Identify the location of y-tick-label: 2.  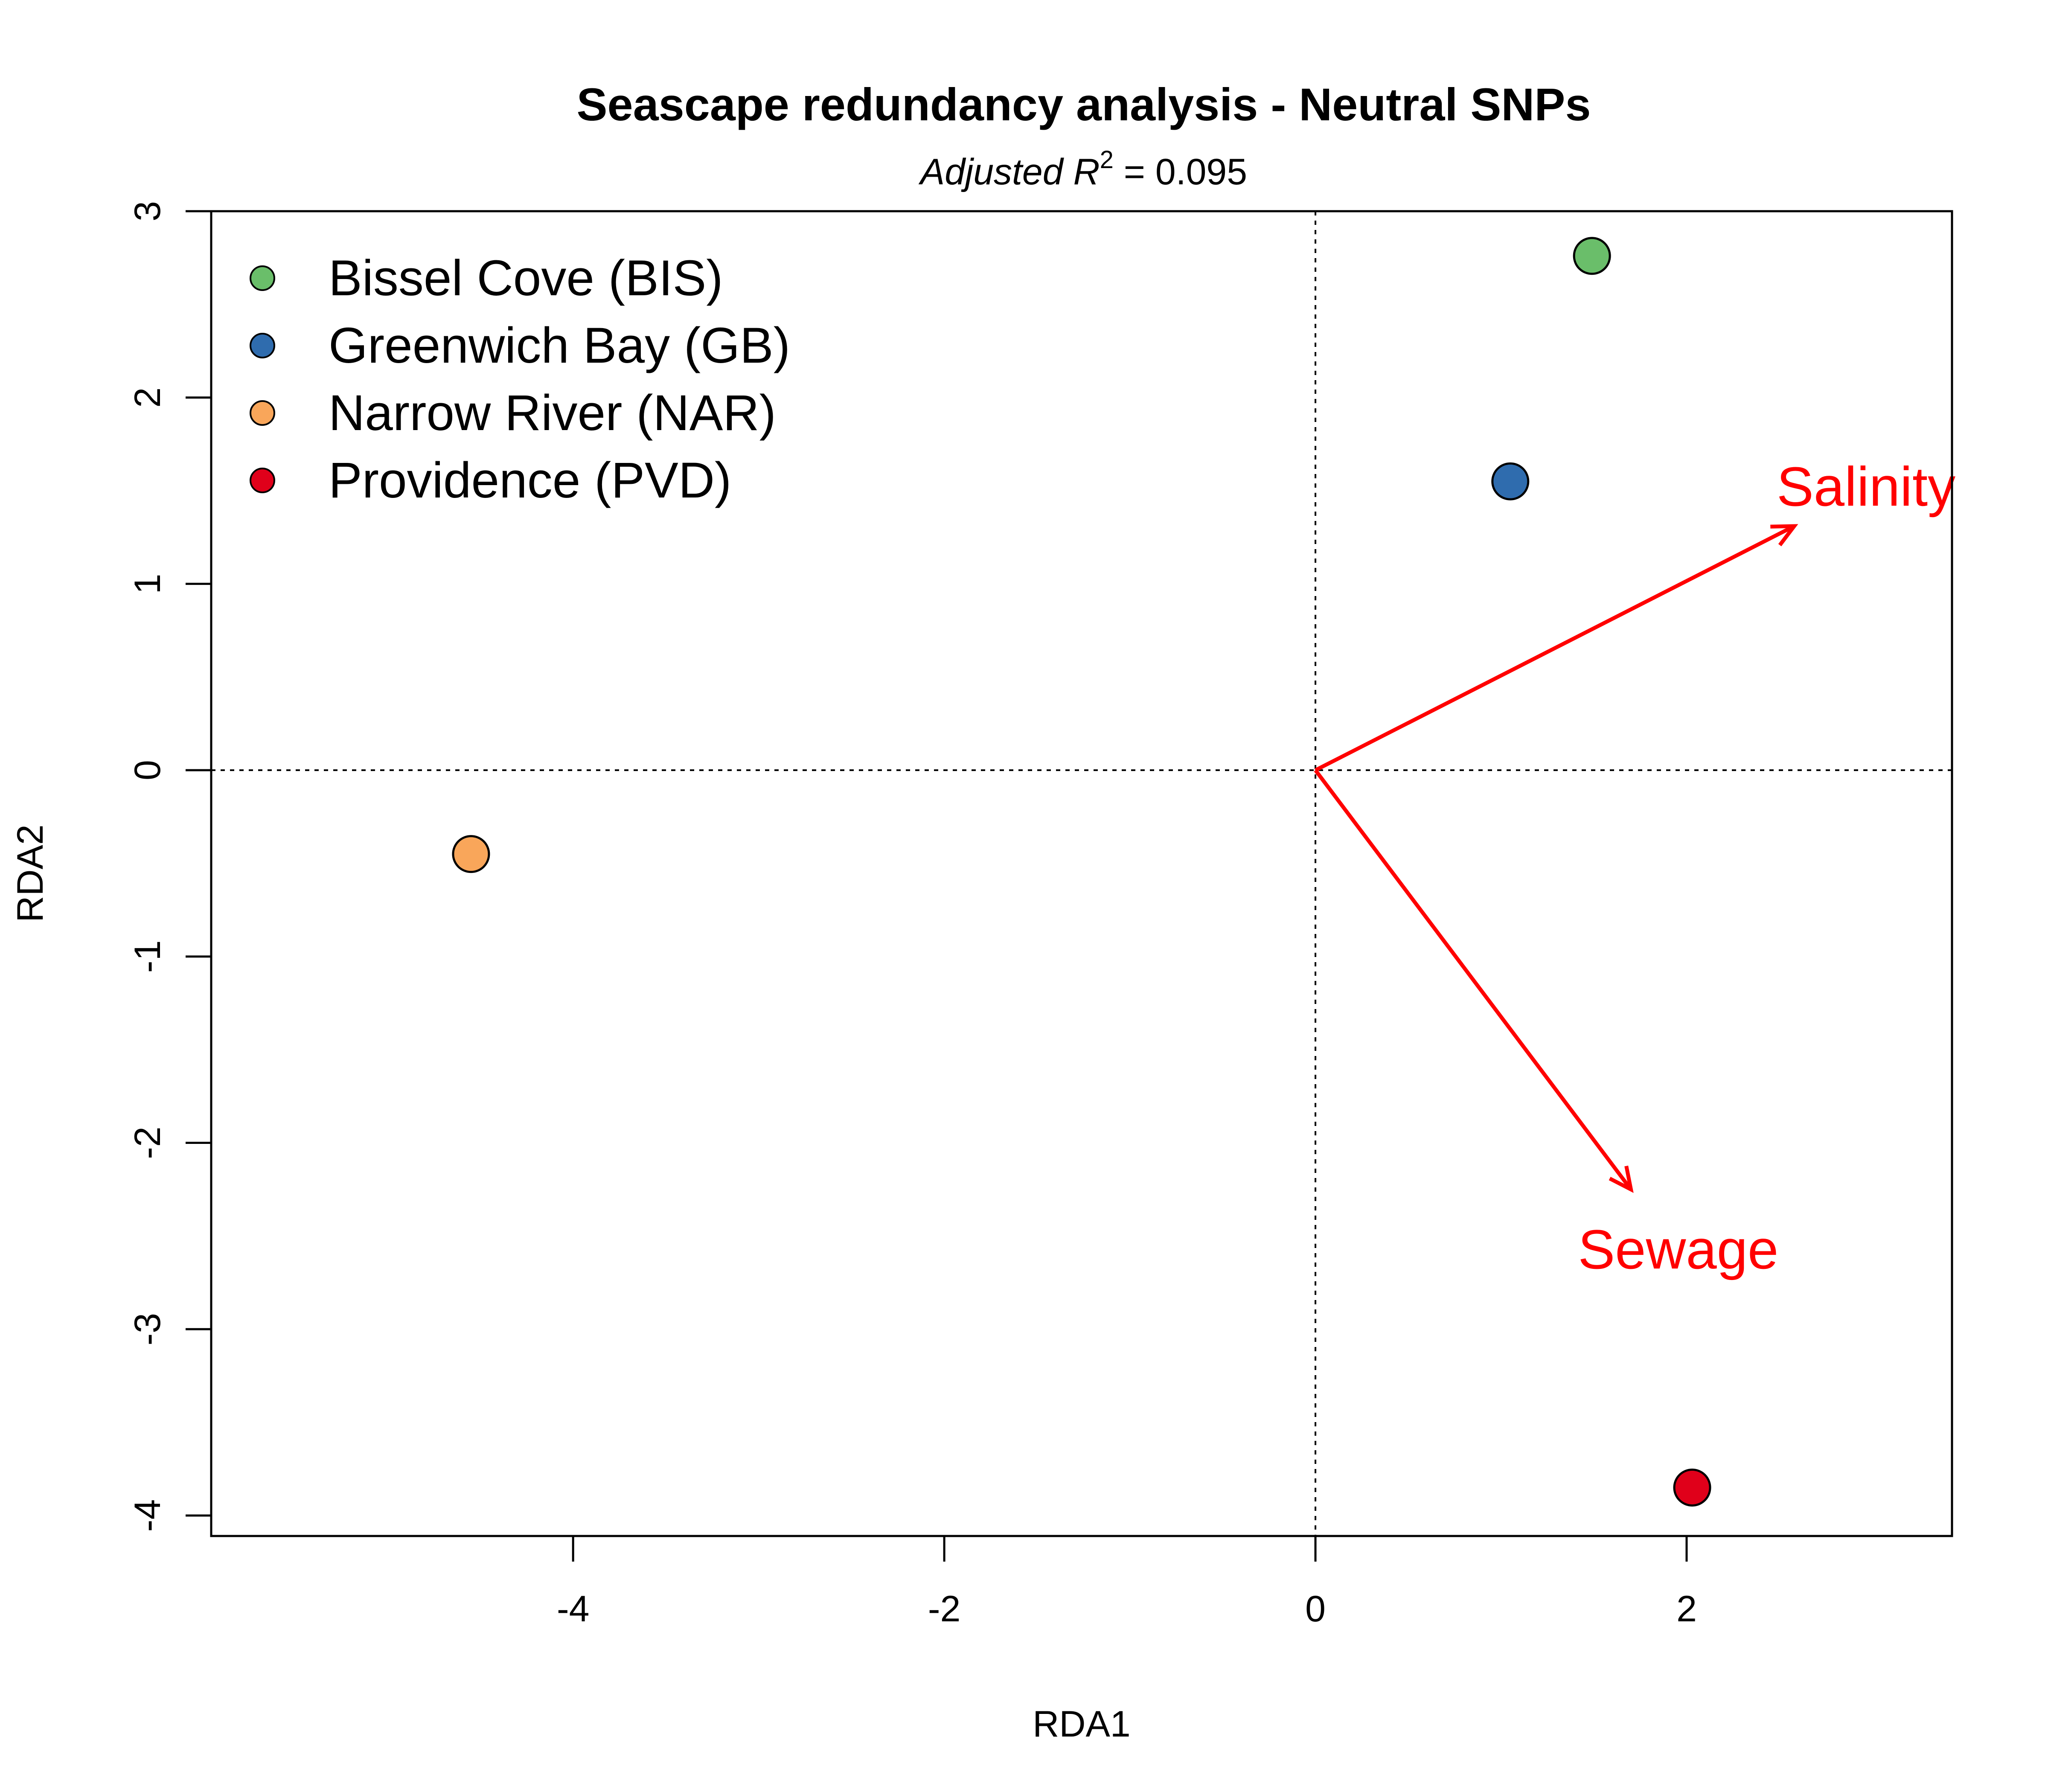
(147, 397).